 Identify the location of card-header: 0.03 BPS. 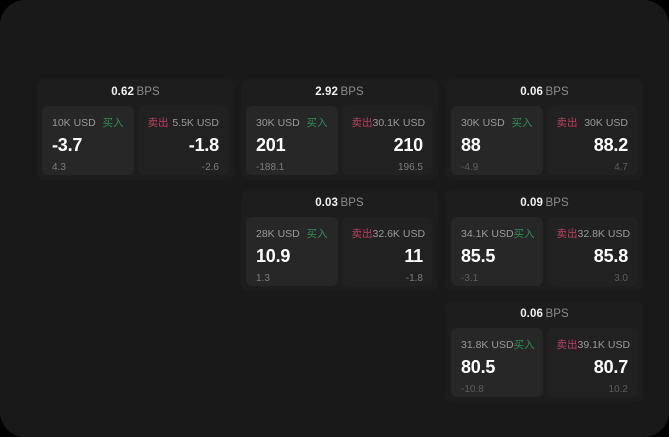
(339, 203).